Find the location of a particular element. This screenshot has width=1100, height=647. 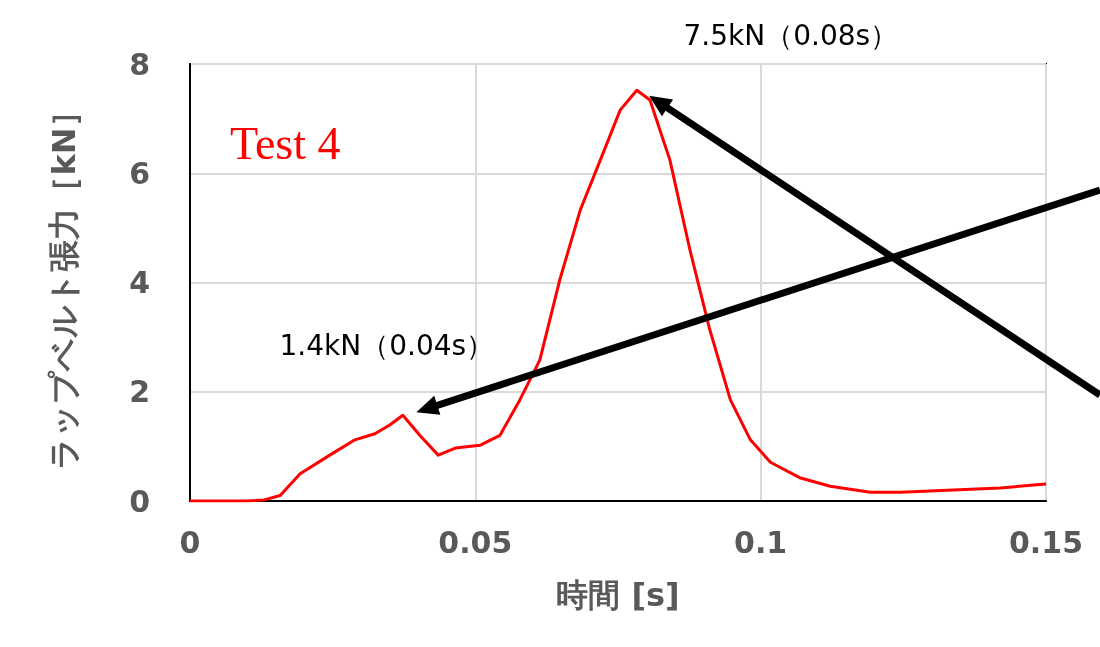

x-tick-label: 0 is located at coordinates (190, 542).